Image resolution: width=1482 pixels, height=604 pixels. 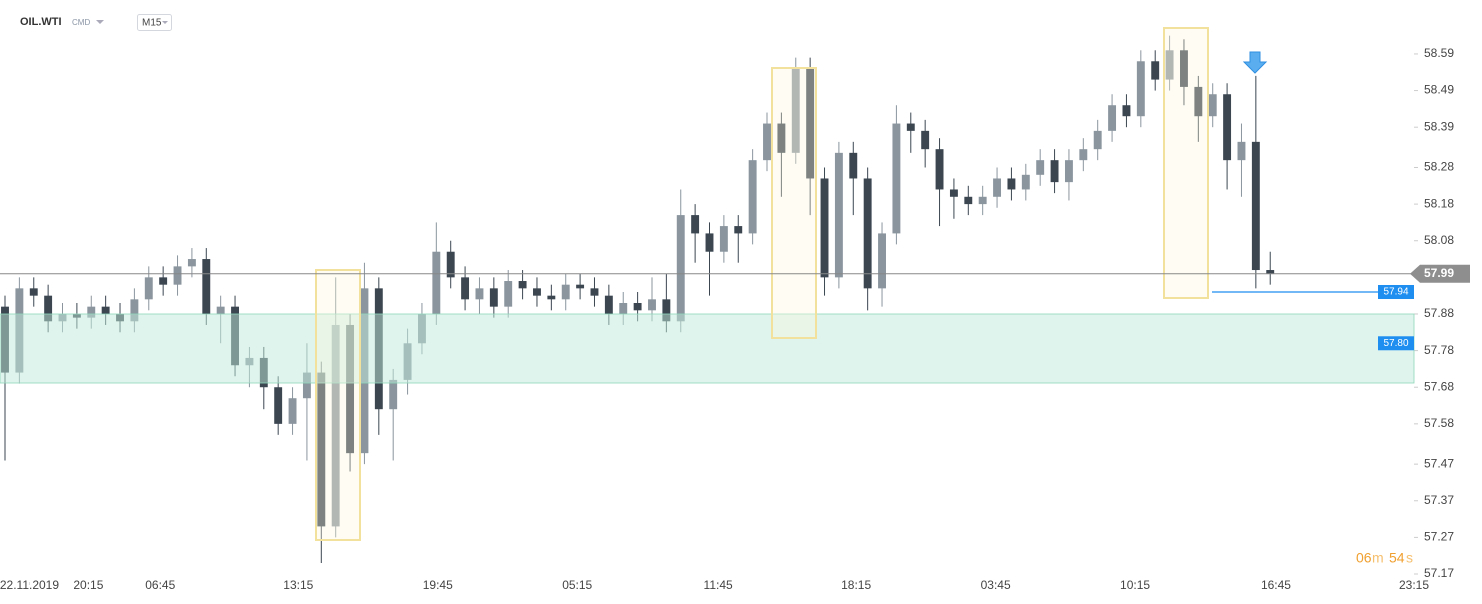 I want to click on x-tick-label: 16:45, so click(x=1276, y=585).